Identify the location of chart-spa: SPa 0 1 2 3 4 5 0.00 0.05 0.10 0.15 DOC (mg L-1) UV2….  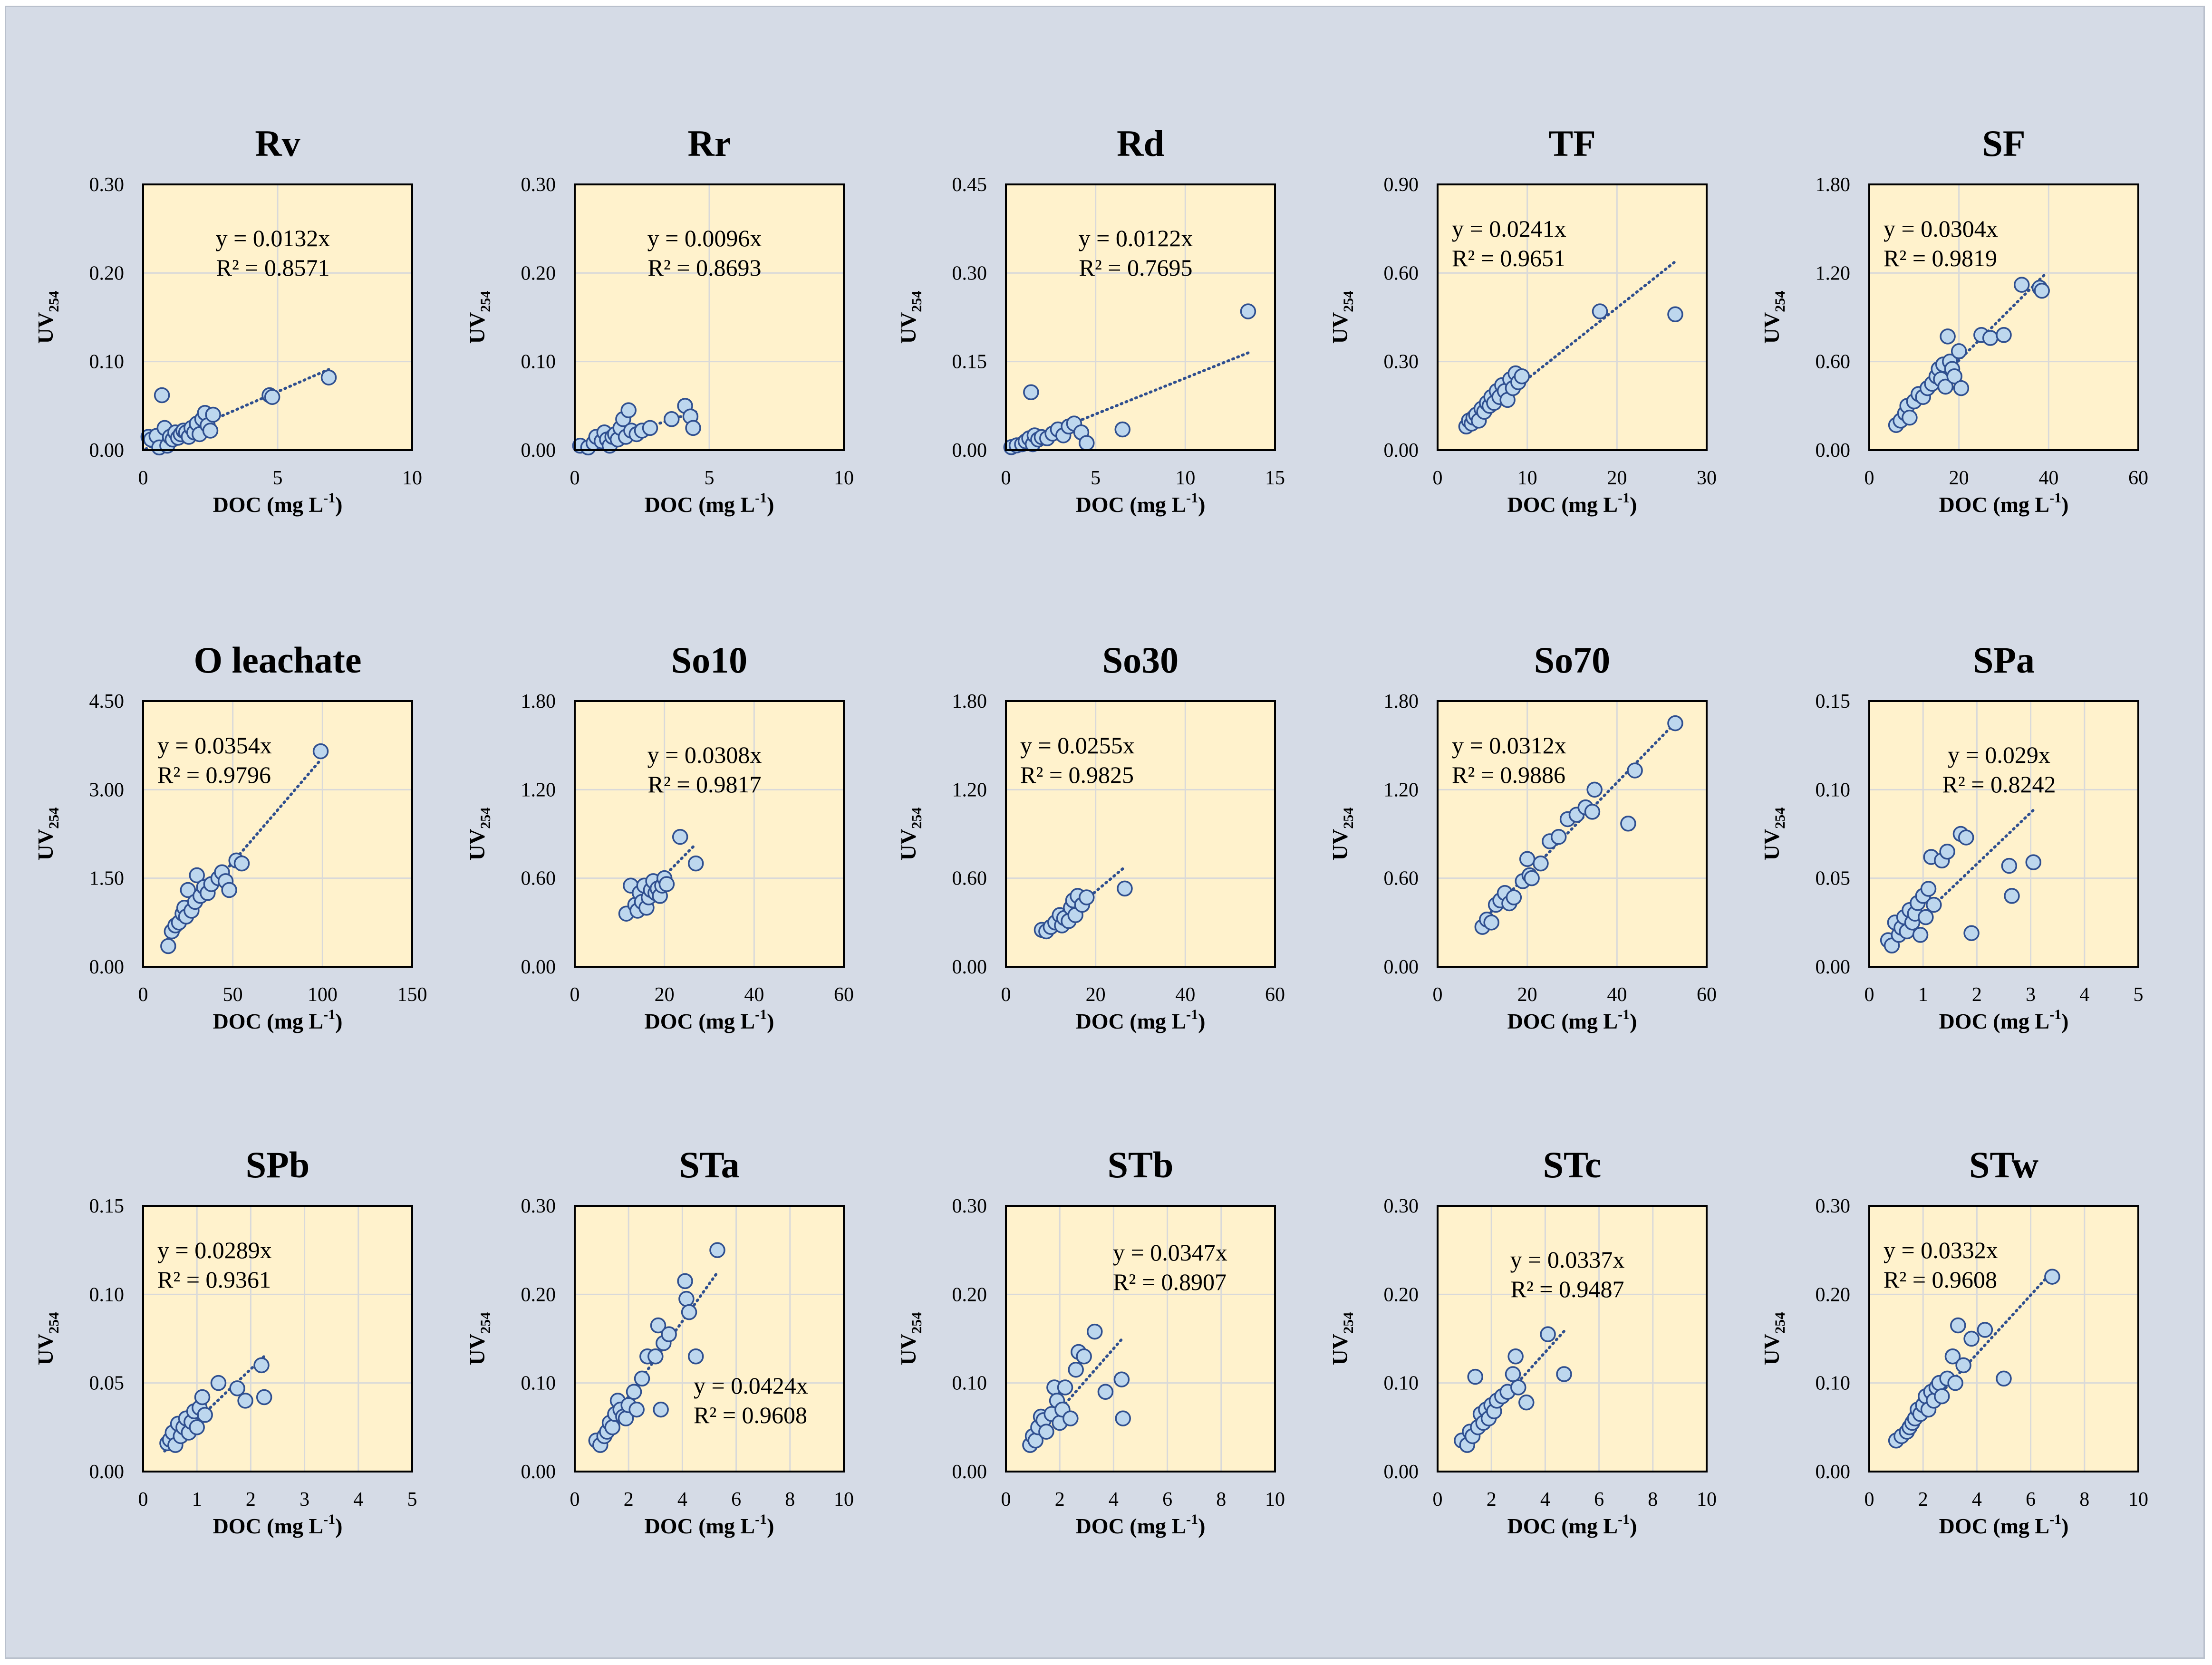
(1951, 836).